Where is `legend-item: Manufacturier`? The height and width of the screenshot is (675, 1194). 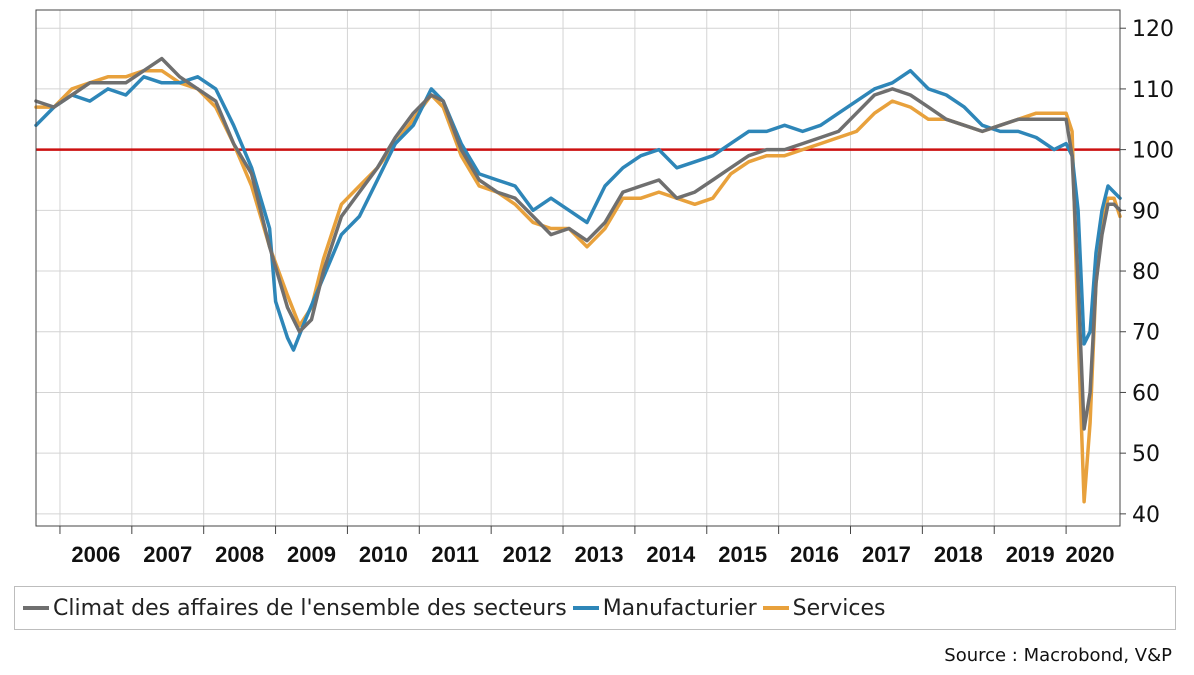 legend-item: Manufacturier is located at coordinates (664, 608).